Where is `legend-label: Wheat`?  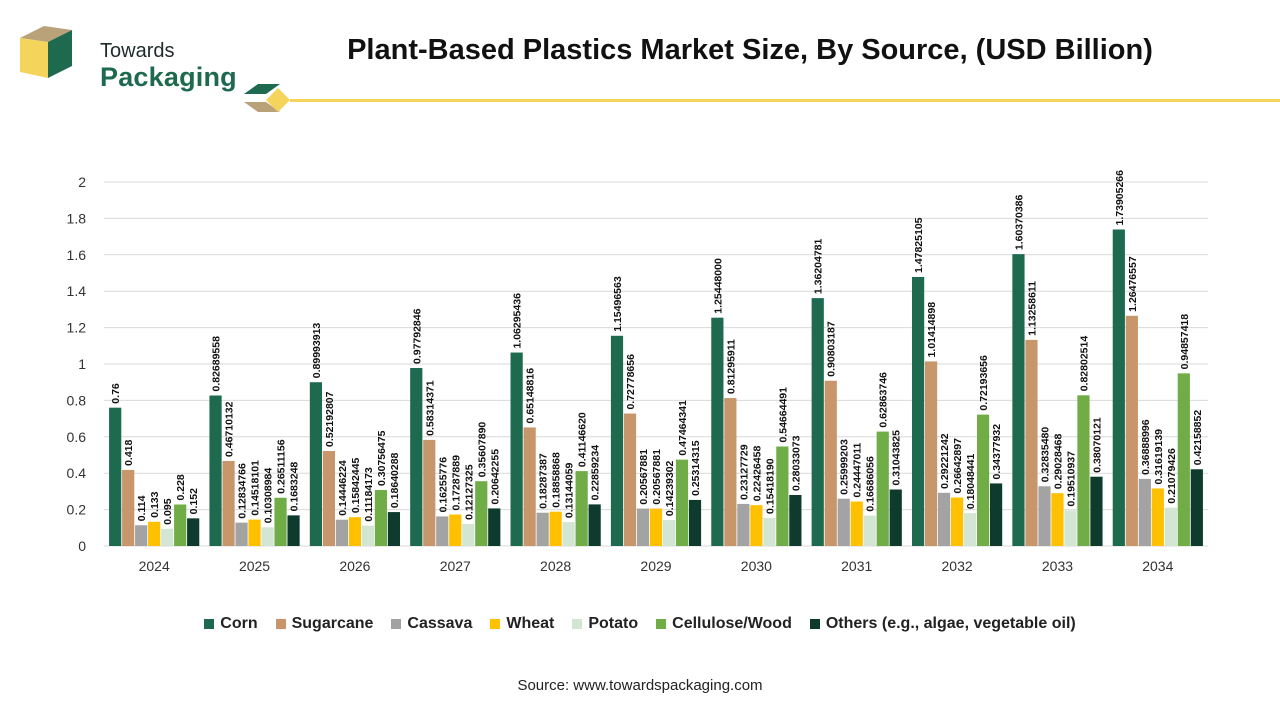
legend-label: Wheat is located at coordinates (530, 623).